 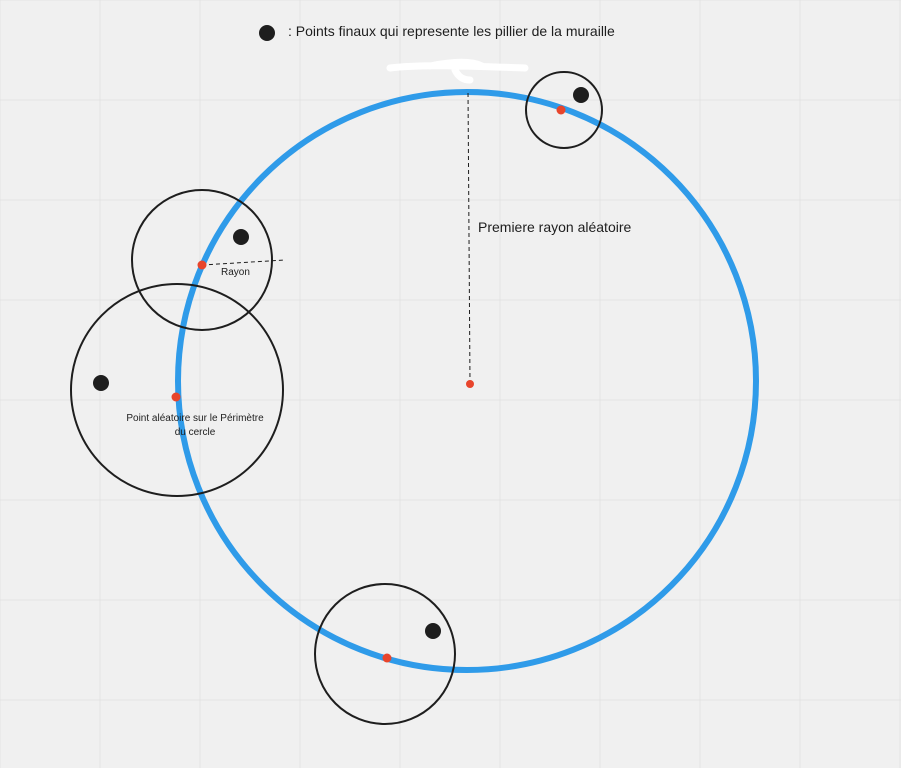 What do you see at coordinates (387, 658) in the screenshot?
I see `random-point-bottom` at bounding box center [387, 658].